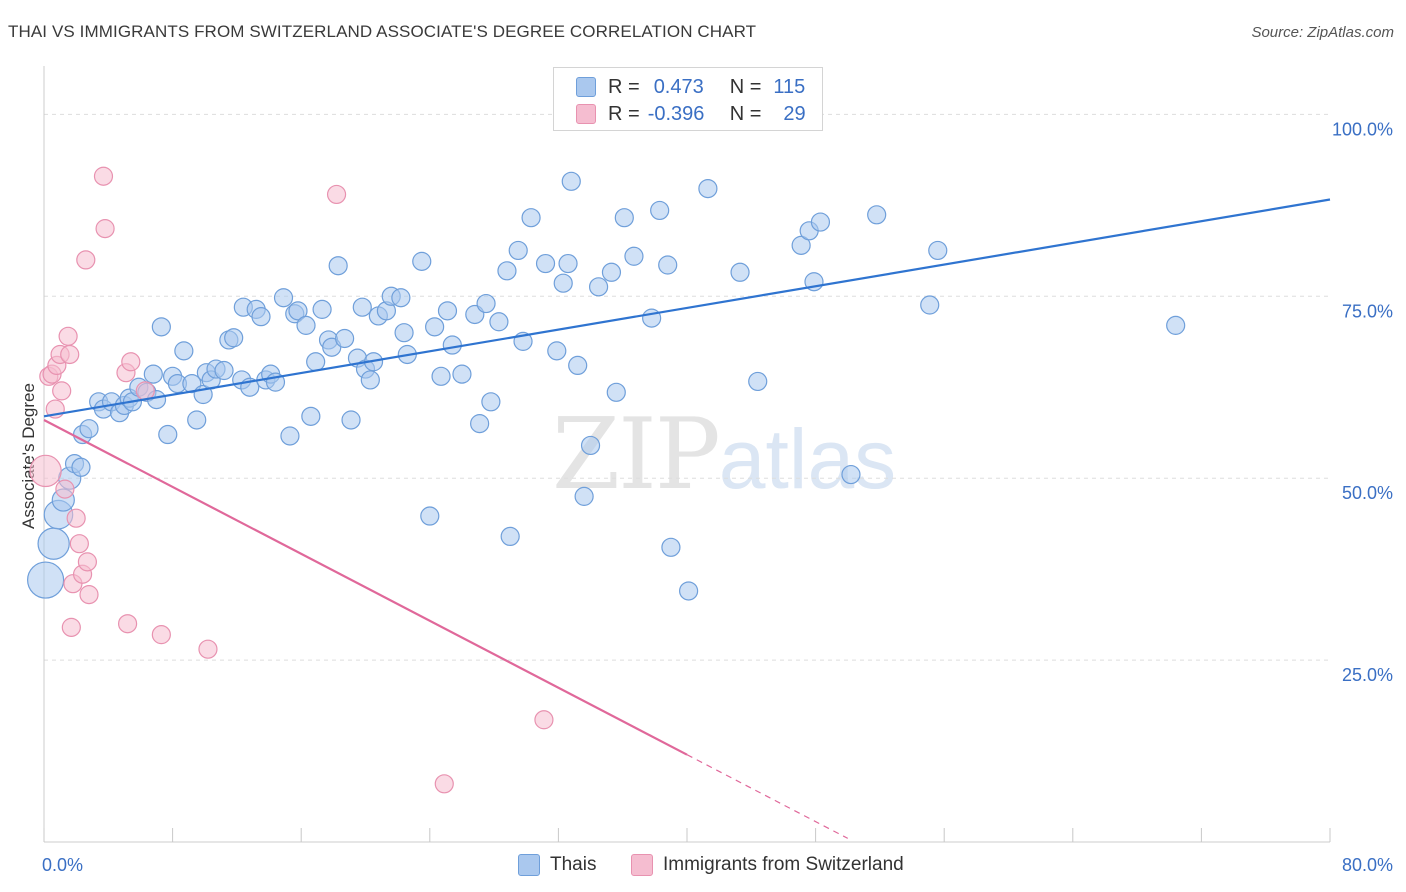 This screenshot has height=892, width=1406. Describe the element at coordinates (1367, 311) in the screenshot. I see `y-tick-label: 75.0%` at that location.